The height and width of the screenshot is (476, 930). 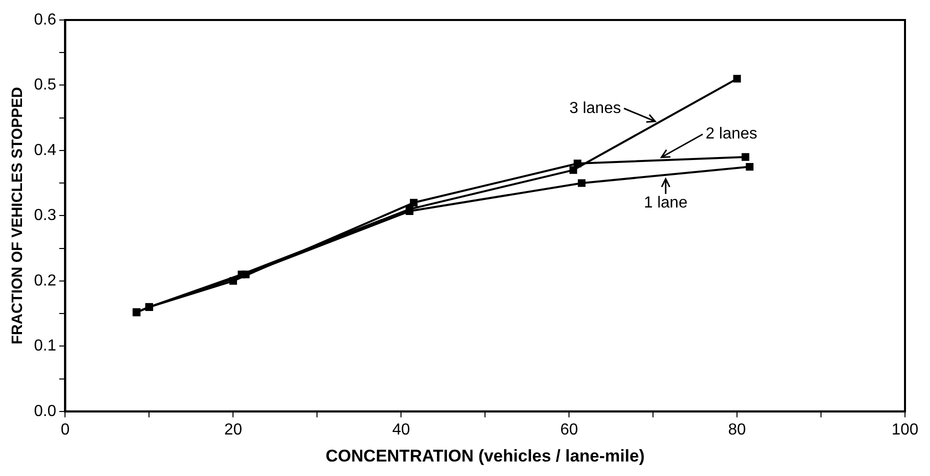 What do you see at coordinates (45, 150) in the screenshot?
I see `y-tick-label: 0.4` at bounding box center [45, 150].